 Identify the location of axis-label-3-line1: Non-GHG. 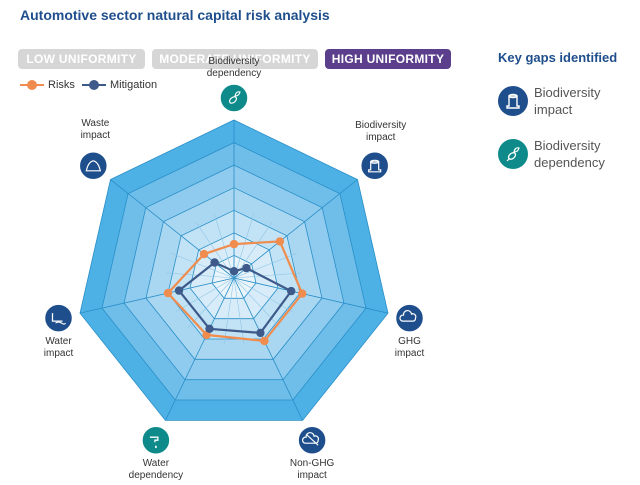
(312, 463).